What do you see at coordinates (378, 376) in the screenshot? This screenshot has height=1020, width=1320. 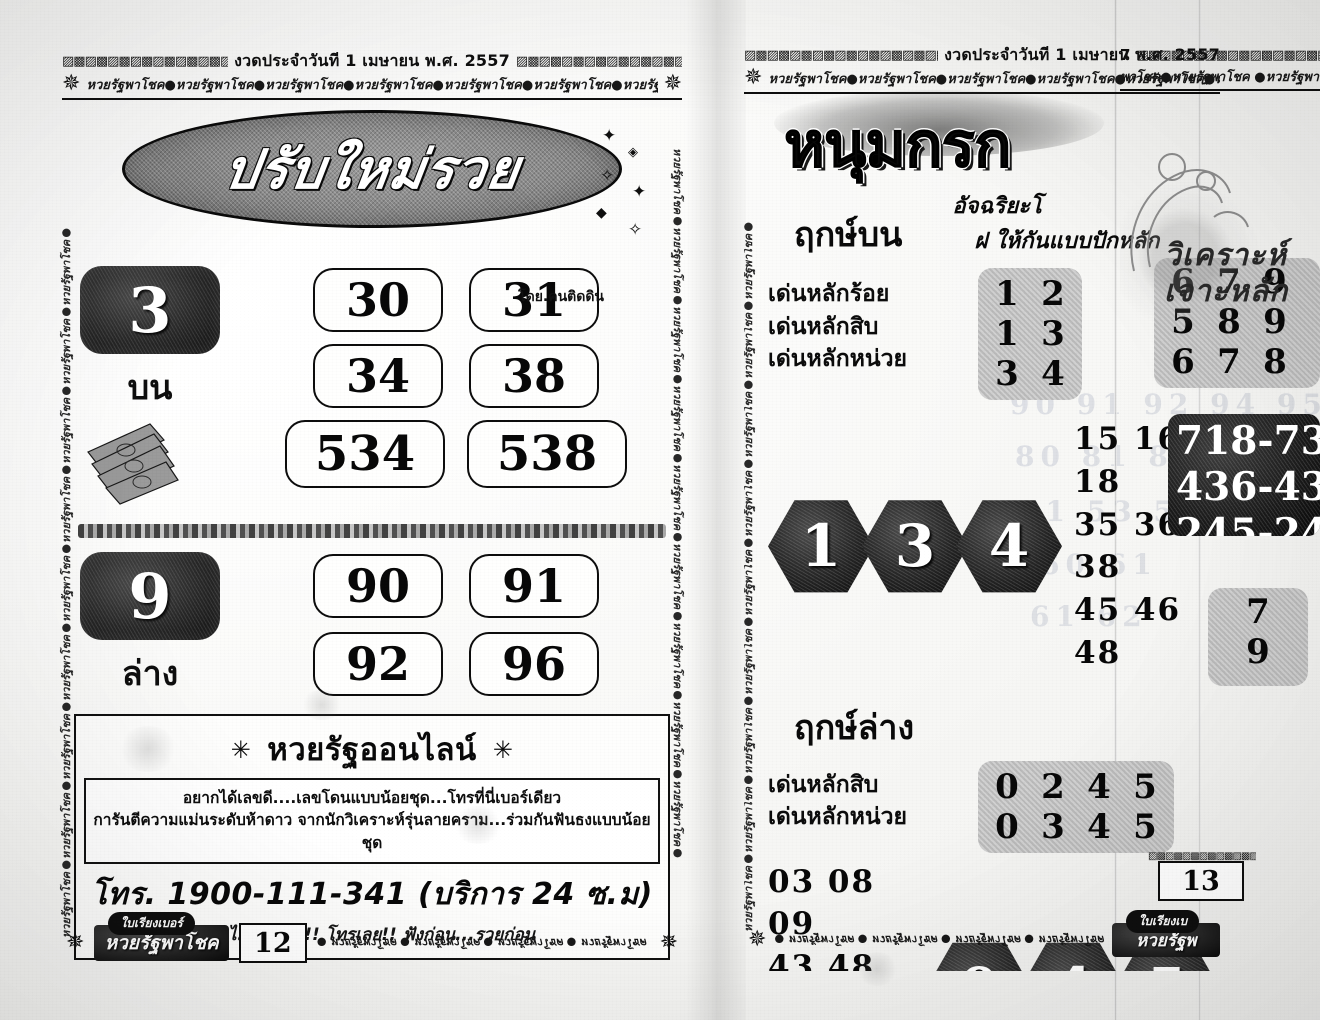 I see `number-box: 34` at bounding box center [378, 376].